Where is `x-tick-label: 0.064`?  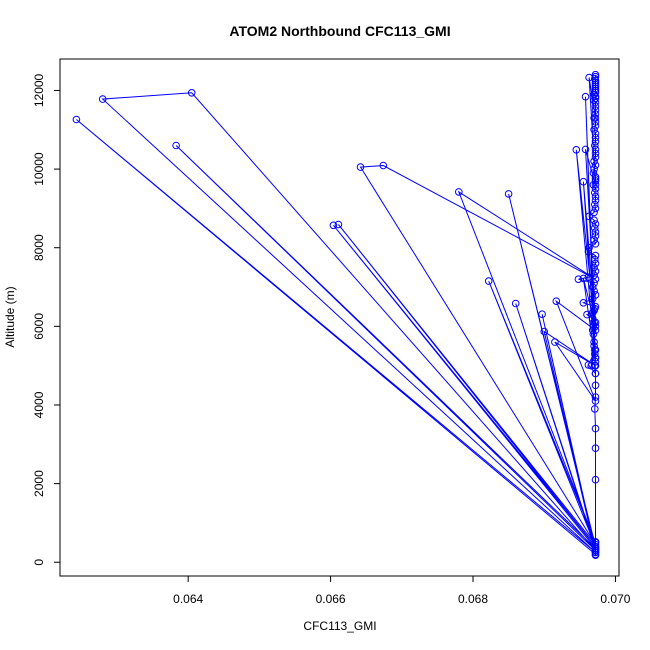 x-tick-label: 0.064 is located at coordinates (188, 599).